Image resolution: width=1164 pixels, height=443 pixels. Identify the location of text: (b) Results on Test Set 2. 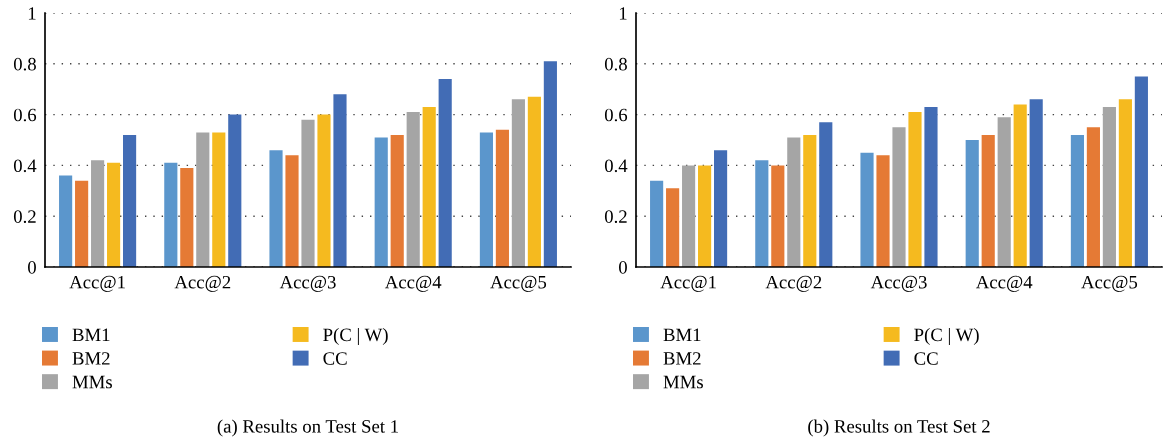
(899, 428).